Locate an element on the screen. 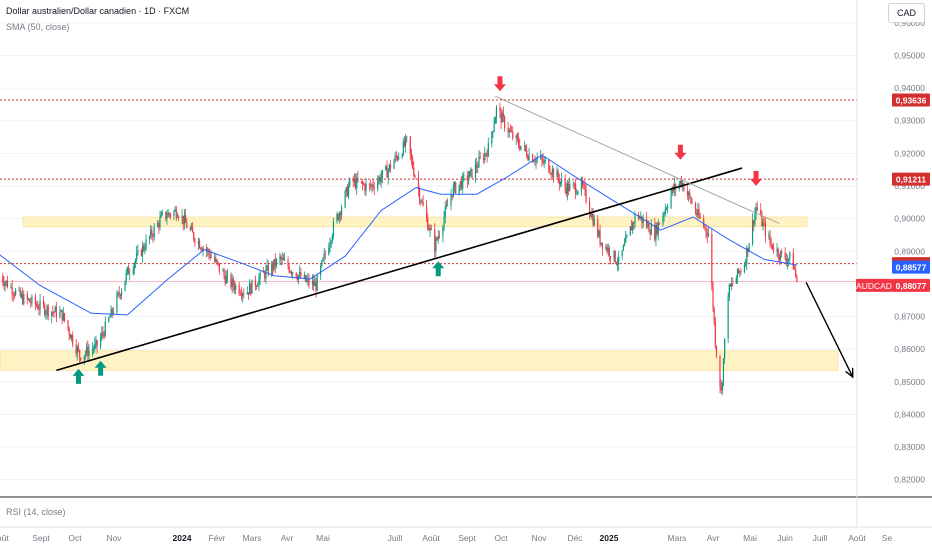  x-tick-label: Mars is located at coordinates (677, 538).